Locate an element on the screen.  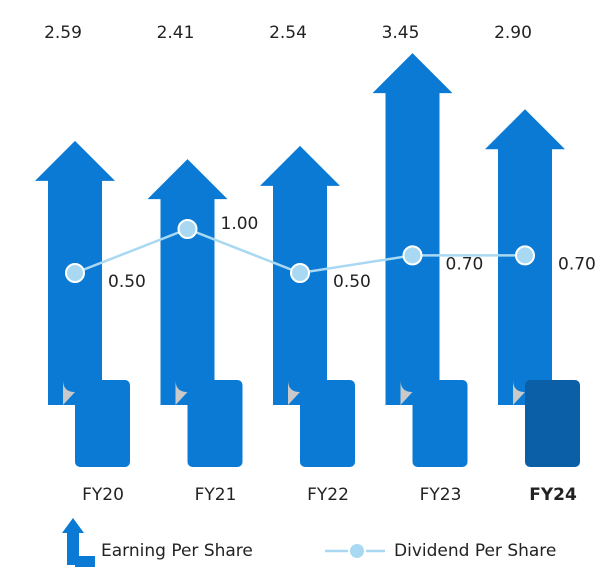
legend-label: Earning Per Share is located at coordinates (177, 551).